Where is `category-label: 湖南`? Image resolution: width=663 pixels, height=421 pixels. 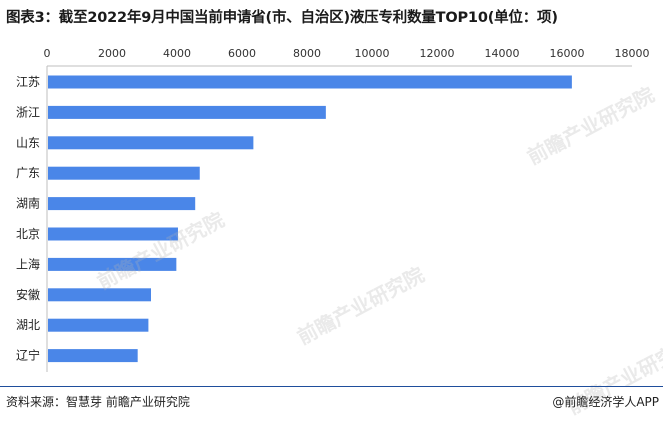
category-label: 湖南 is located at coordinates (28, 203).